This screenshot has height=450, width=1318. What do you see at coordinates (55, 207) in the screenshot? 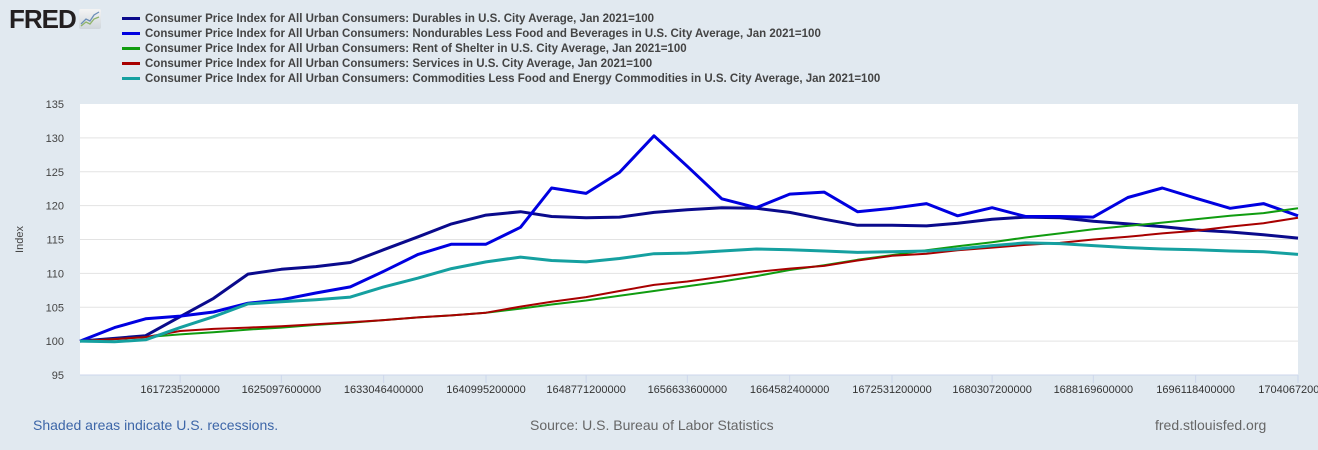
I see `y-tick-label: 120` at bounding box center [55, 207].